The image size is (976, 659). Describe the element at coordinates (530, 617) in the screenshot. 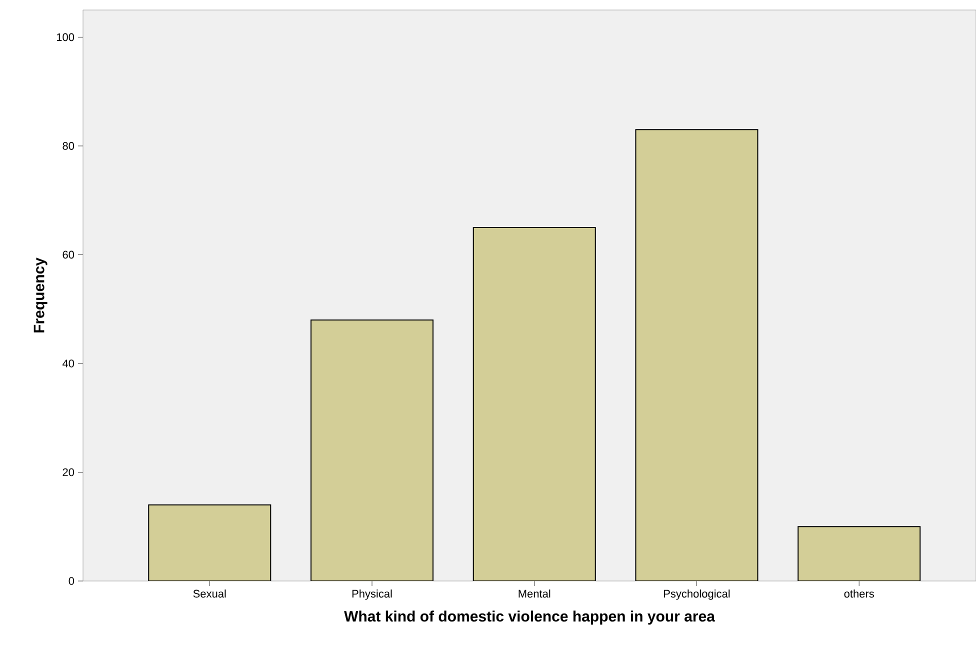

I see `x-axis-title: What kind of domestic violence happen in your area` at that location.